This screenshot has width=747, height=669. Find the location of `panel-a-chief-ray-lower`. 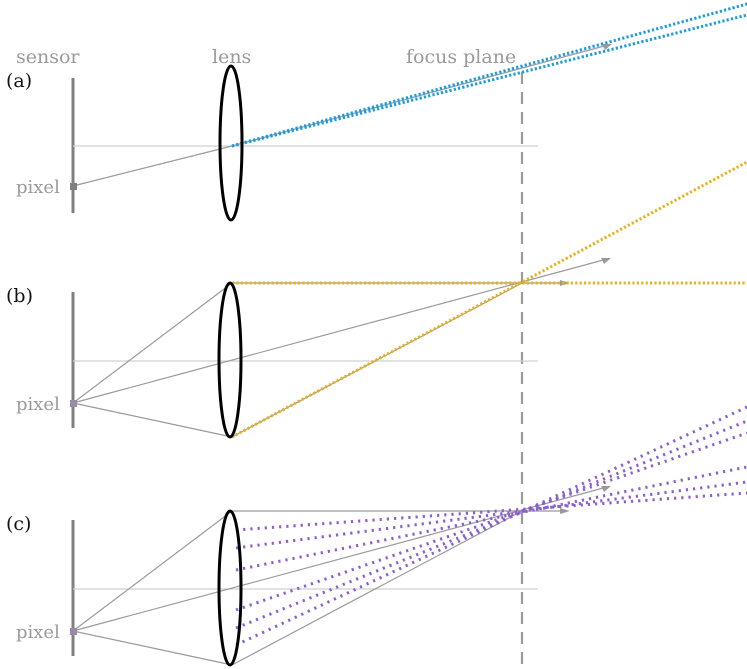

panel-a-chief-ray-lower is located at coordinates (489, 80).